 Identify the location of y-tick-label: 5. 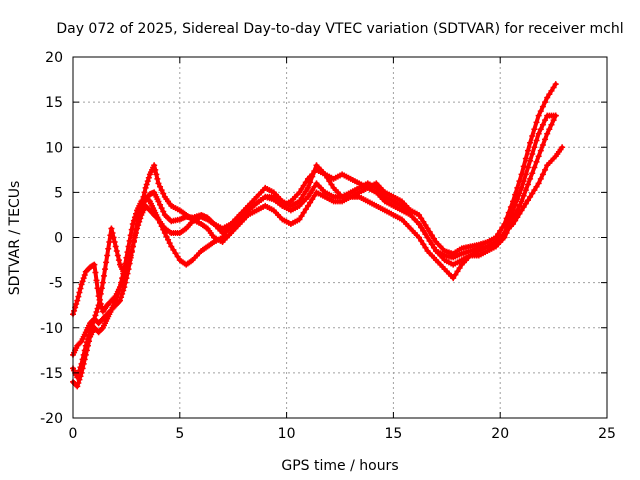
(58, 193).